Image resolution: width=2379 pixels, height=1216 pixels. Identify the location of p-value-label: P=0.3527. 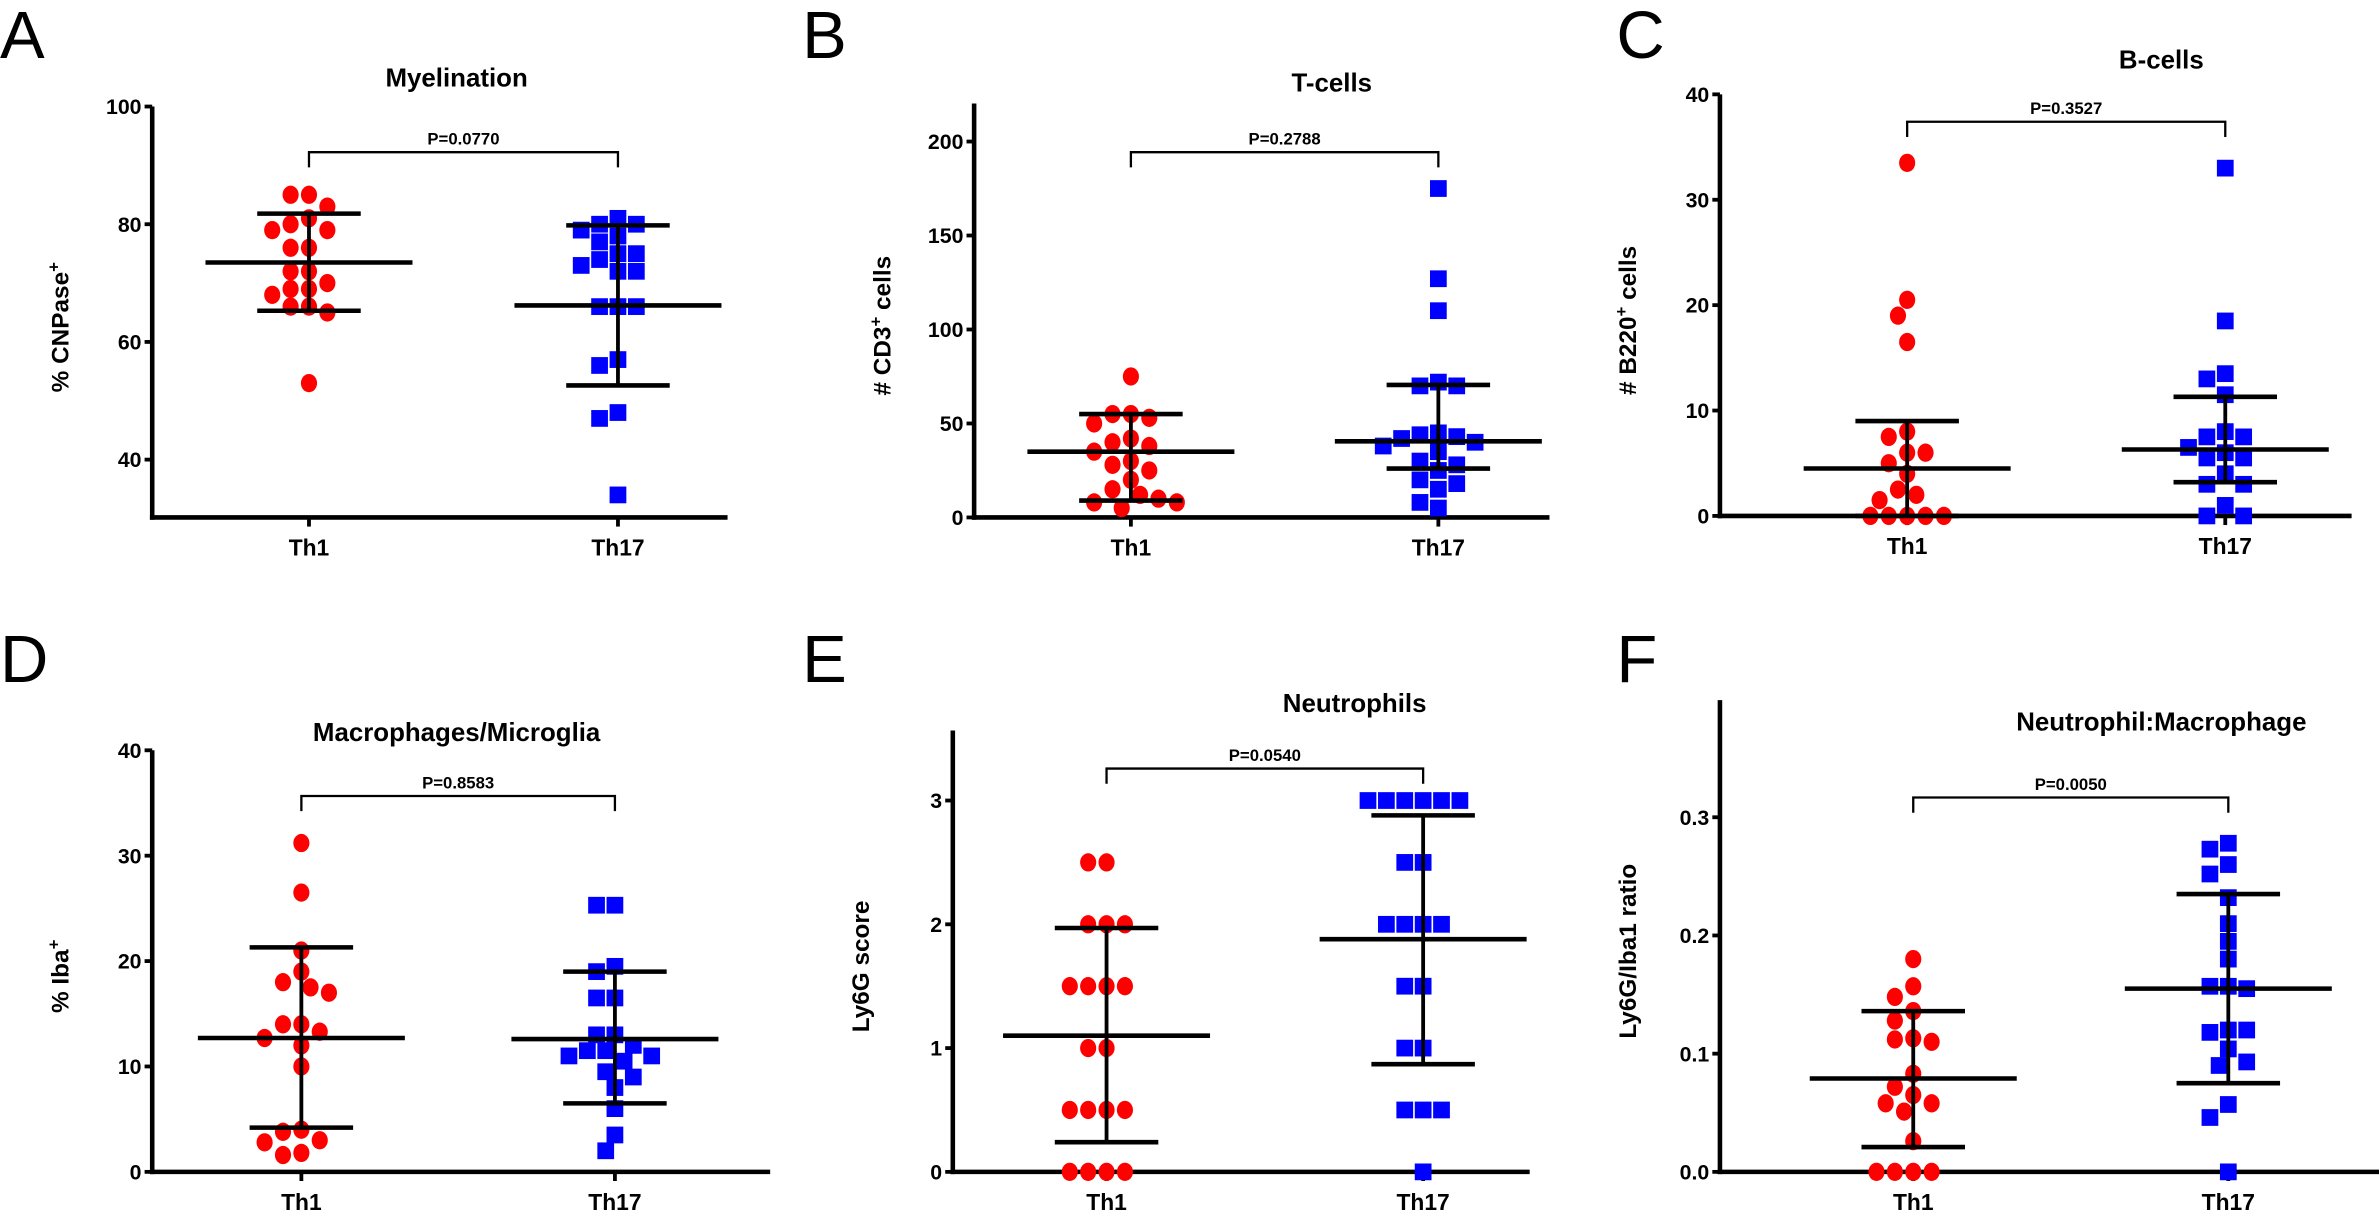
(2066, 108).